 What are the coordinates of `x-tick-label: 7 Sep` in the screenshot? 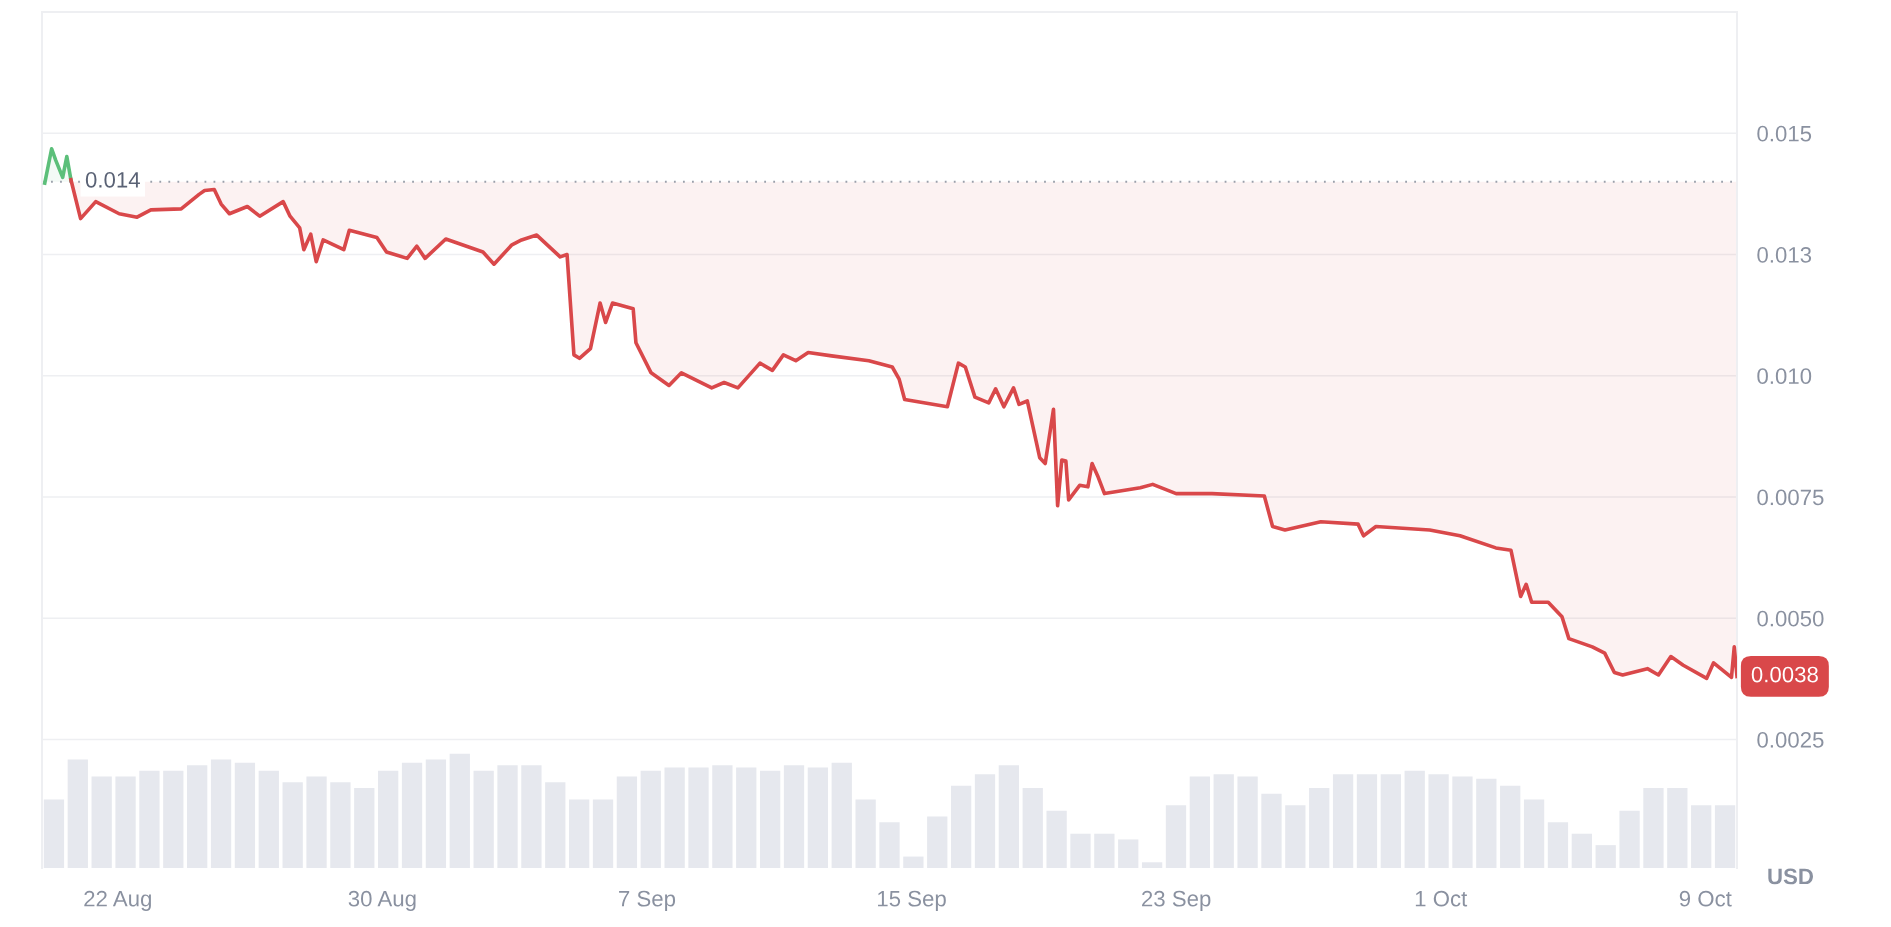 It's located at (647, 900).